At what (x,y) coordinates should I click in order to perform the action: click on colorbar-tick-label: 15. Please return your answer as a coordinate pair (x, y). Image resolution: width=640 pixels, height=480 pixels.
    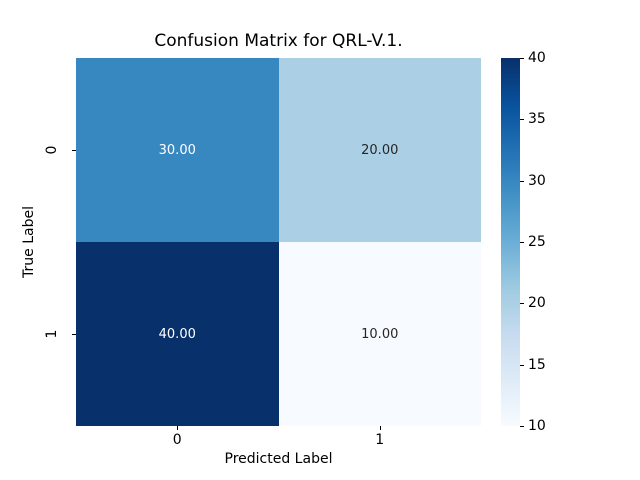
    Looking at the image, I should click on (537, 364).